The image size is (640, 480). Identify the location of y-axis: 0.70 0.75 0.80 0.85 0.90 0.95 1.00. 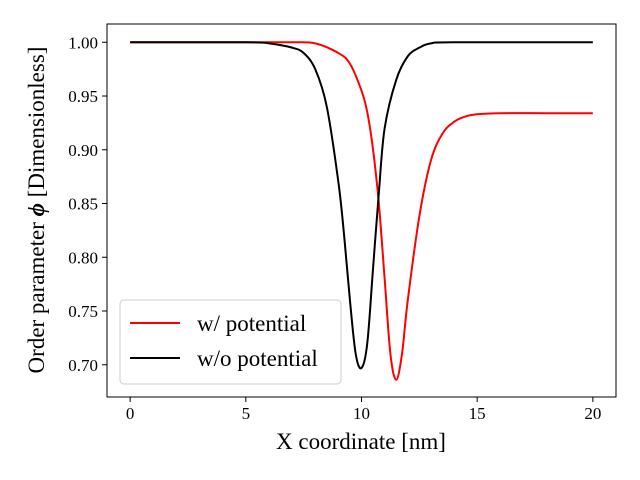
(87, 204).